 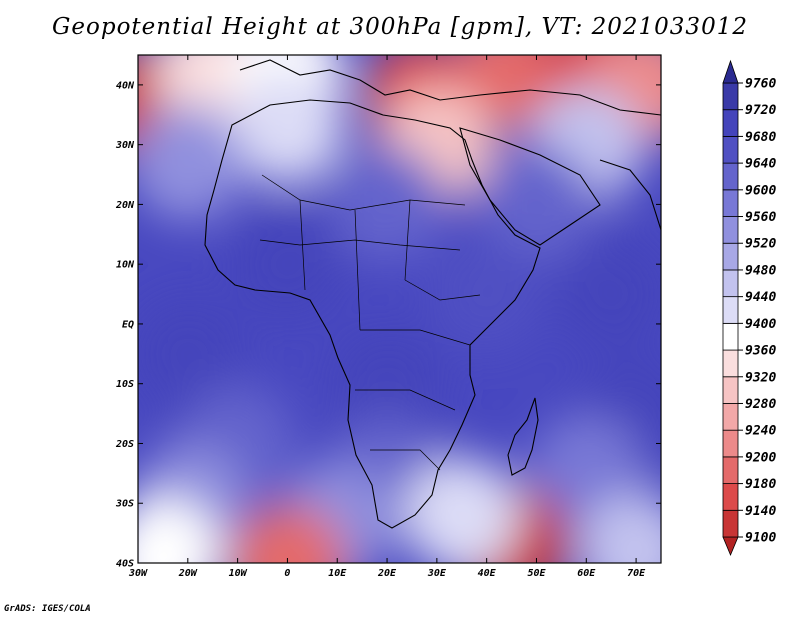 I want to click on x-tick-label: 50E, so click(x=536, y=573).